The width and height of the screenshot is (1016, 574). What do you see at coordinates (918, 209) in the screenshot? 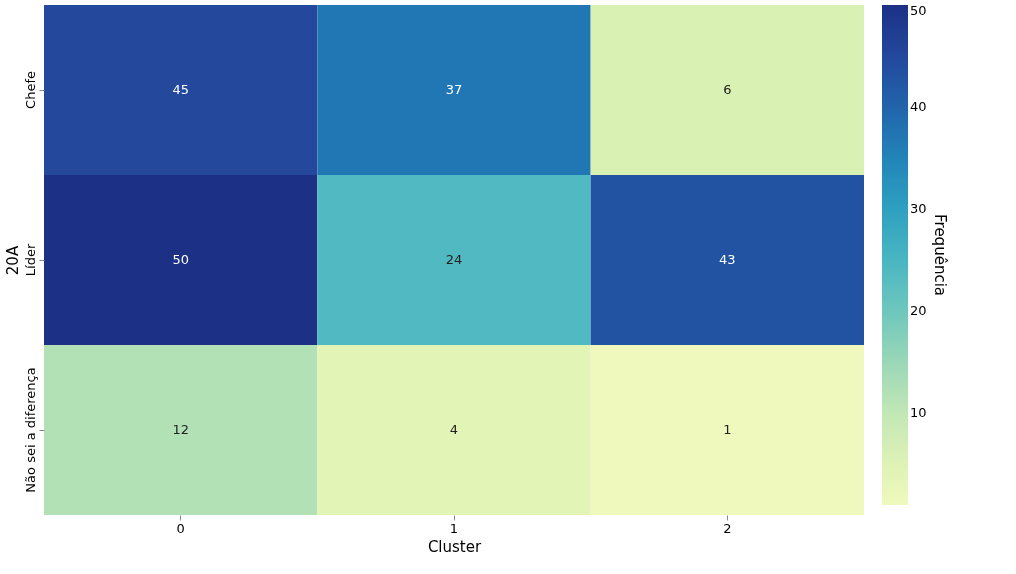
I see `color-bar-label: 30` at bounding box center [918, 209].